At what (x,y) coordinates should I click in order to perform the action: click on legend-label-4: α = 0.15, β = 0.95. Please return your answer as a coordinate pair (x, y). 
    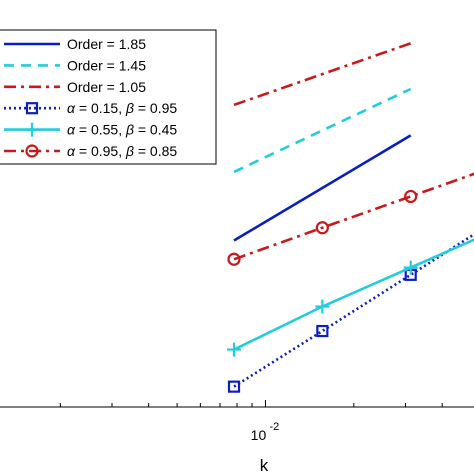
    Looking at the image, I should click on (122, 108).